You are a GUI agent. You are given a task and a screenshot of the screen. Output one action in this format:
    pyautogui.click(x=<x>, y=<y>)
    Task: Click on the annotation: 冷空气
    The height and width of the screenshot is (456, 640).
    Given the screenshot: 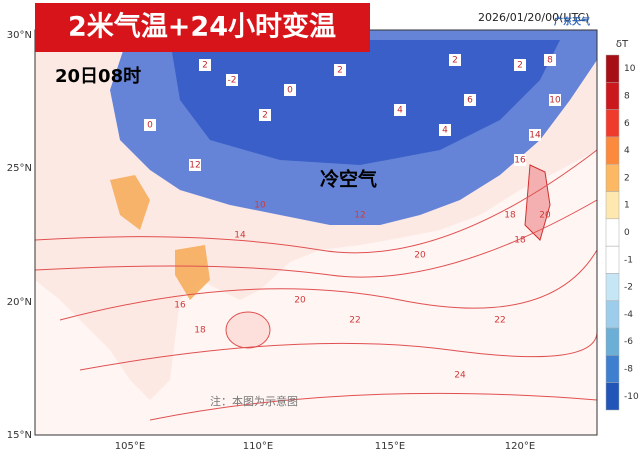 What is the action you would take?
    pyautogui.click(x=348, y=179)
    